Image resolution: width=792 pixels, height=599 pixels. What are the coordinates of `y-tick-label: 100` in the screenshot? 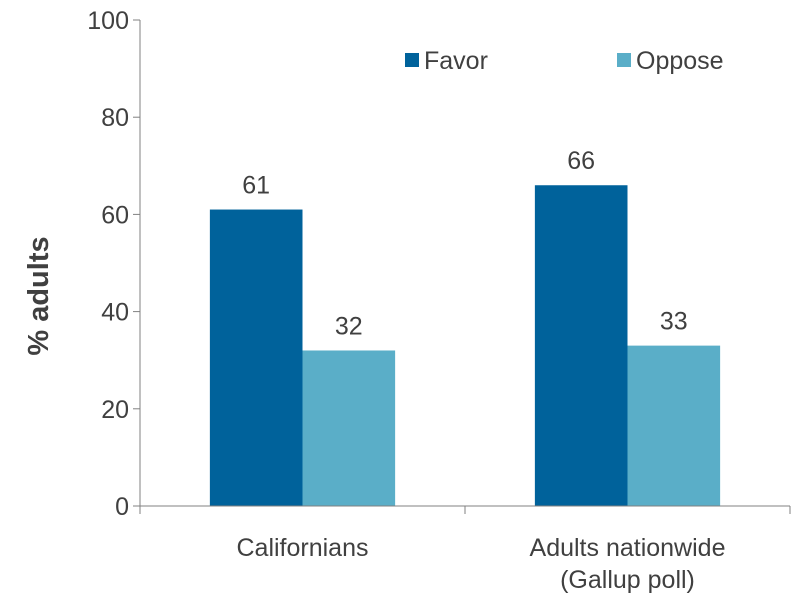 It's located at (108, 21).